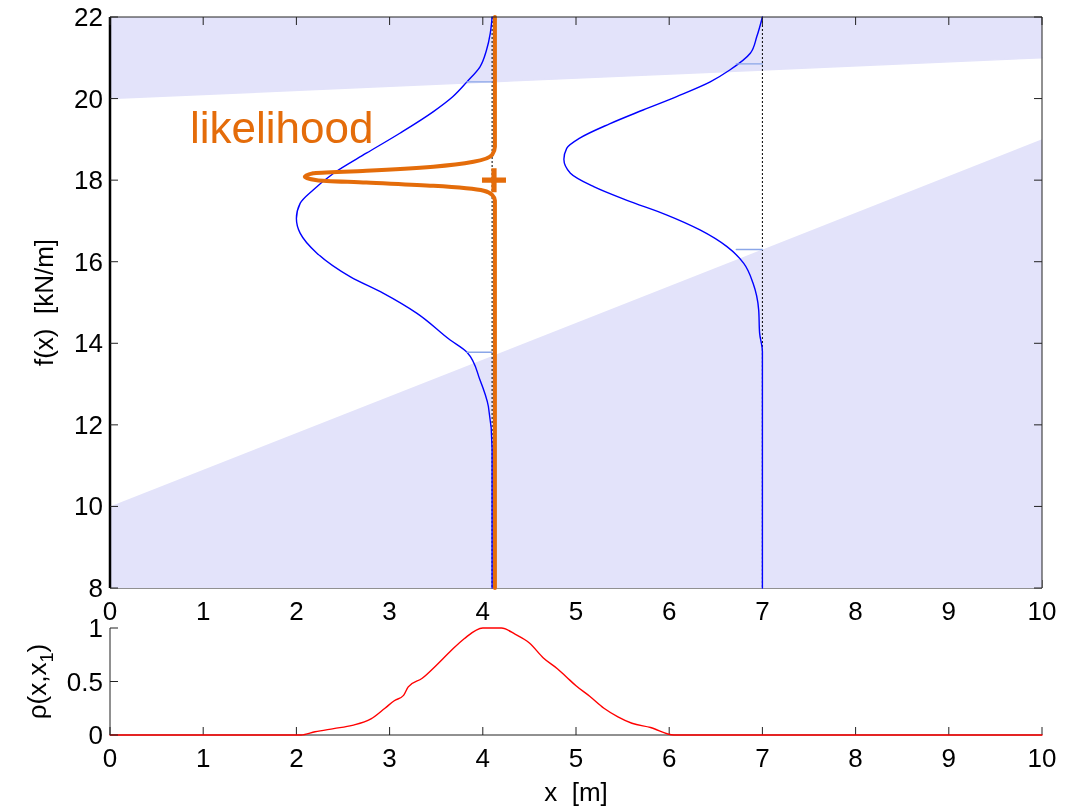  What do you see at coordinates (95, 588) in the screenshot?
I see `y-tick-label: 8` at bounding box center [95, 588].